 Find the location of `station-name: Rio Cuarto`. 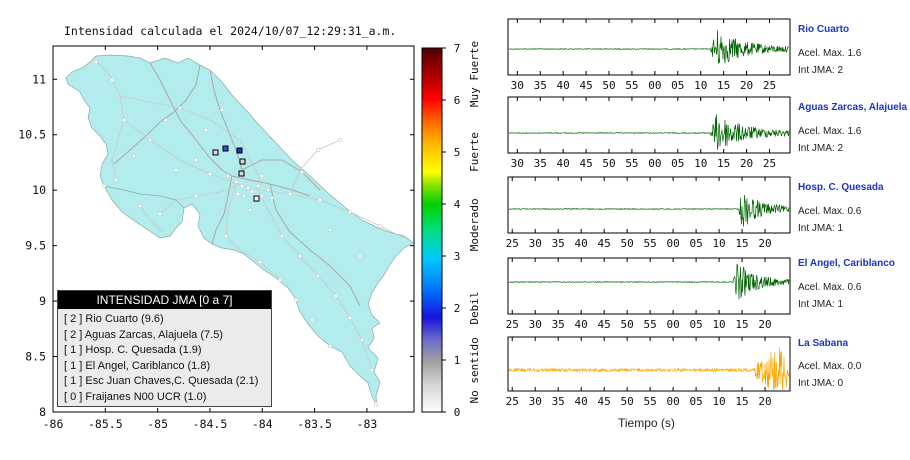

station-name: Rio Cuarto is located at coordinates (824, 29).